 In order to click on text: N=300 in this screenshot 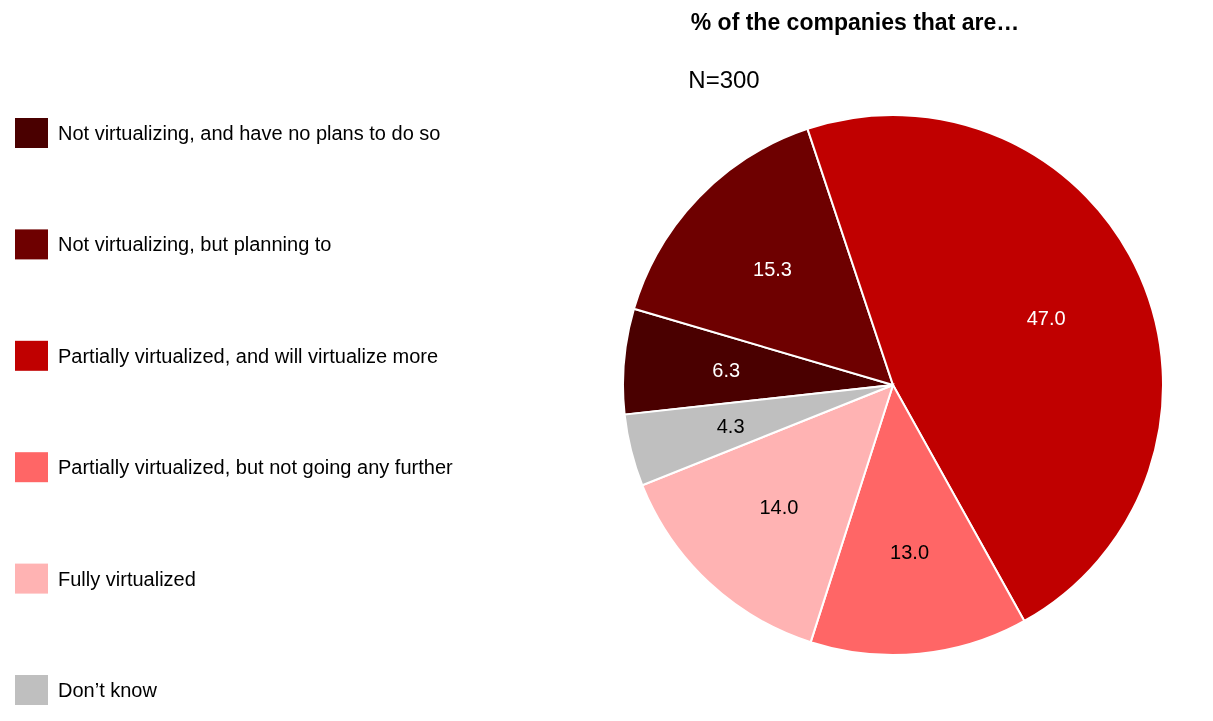, I will do `click(724, 79)`.